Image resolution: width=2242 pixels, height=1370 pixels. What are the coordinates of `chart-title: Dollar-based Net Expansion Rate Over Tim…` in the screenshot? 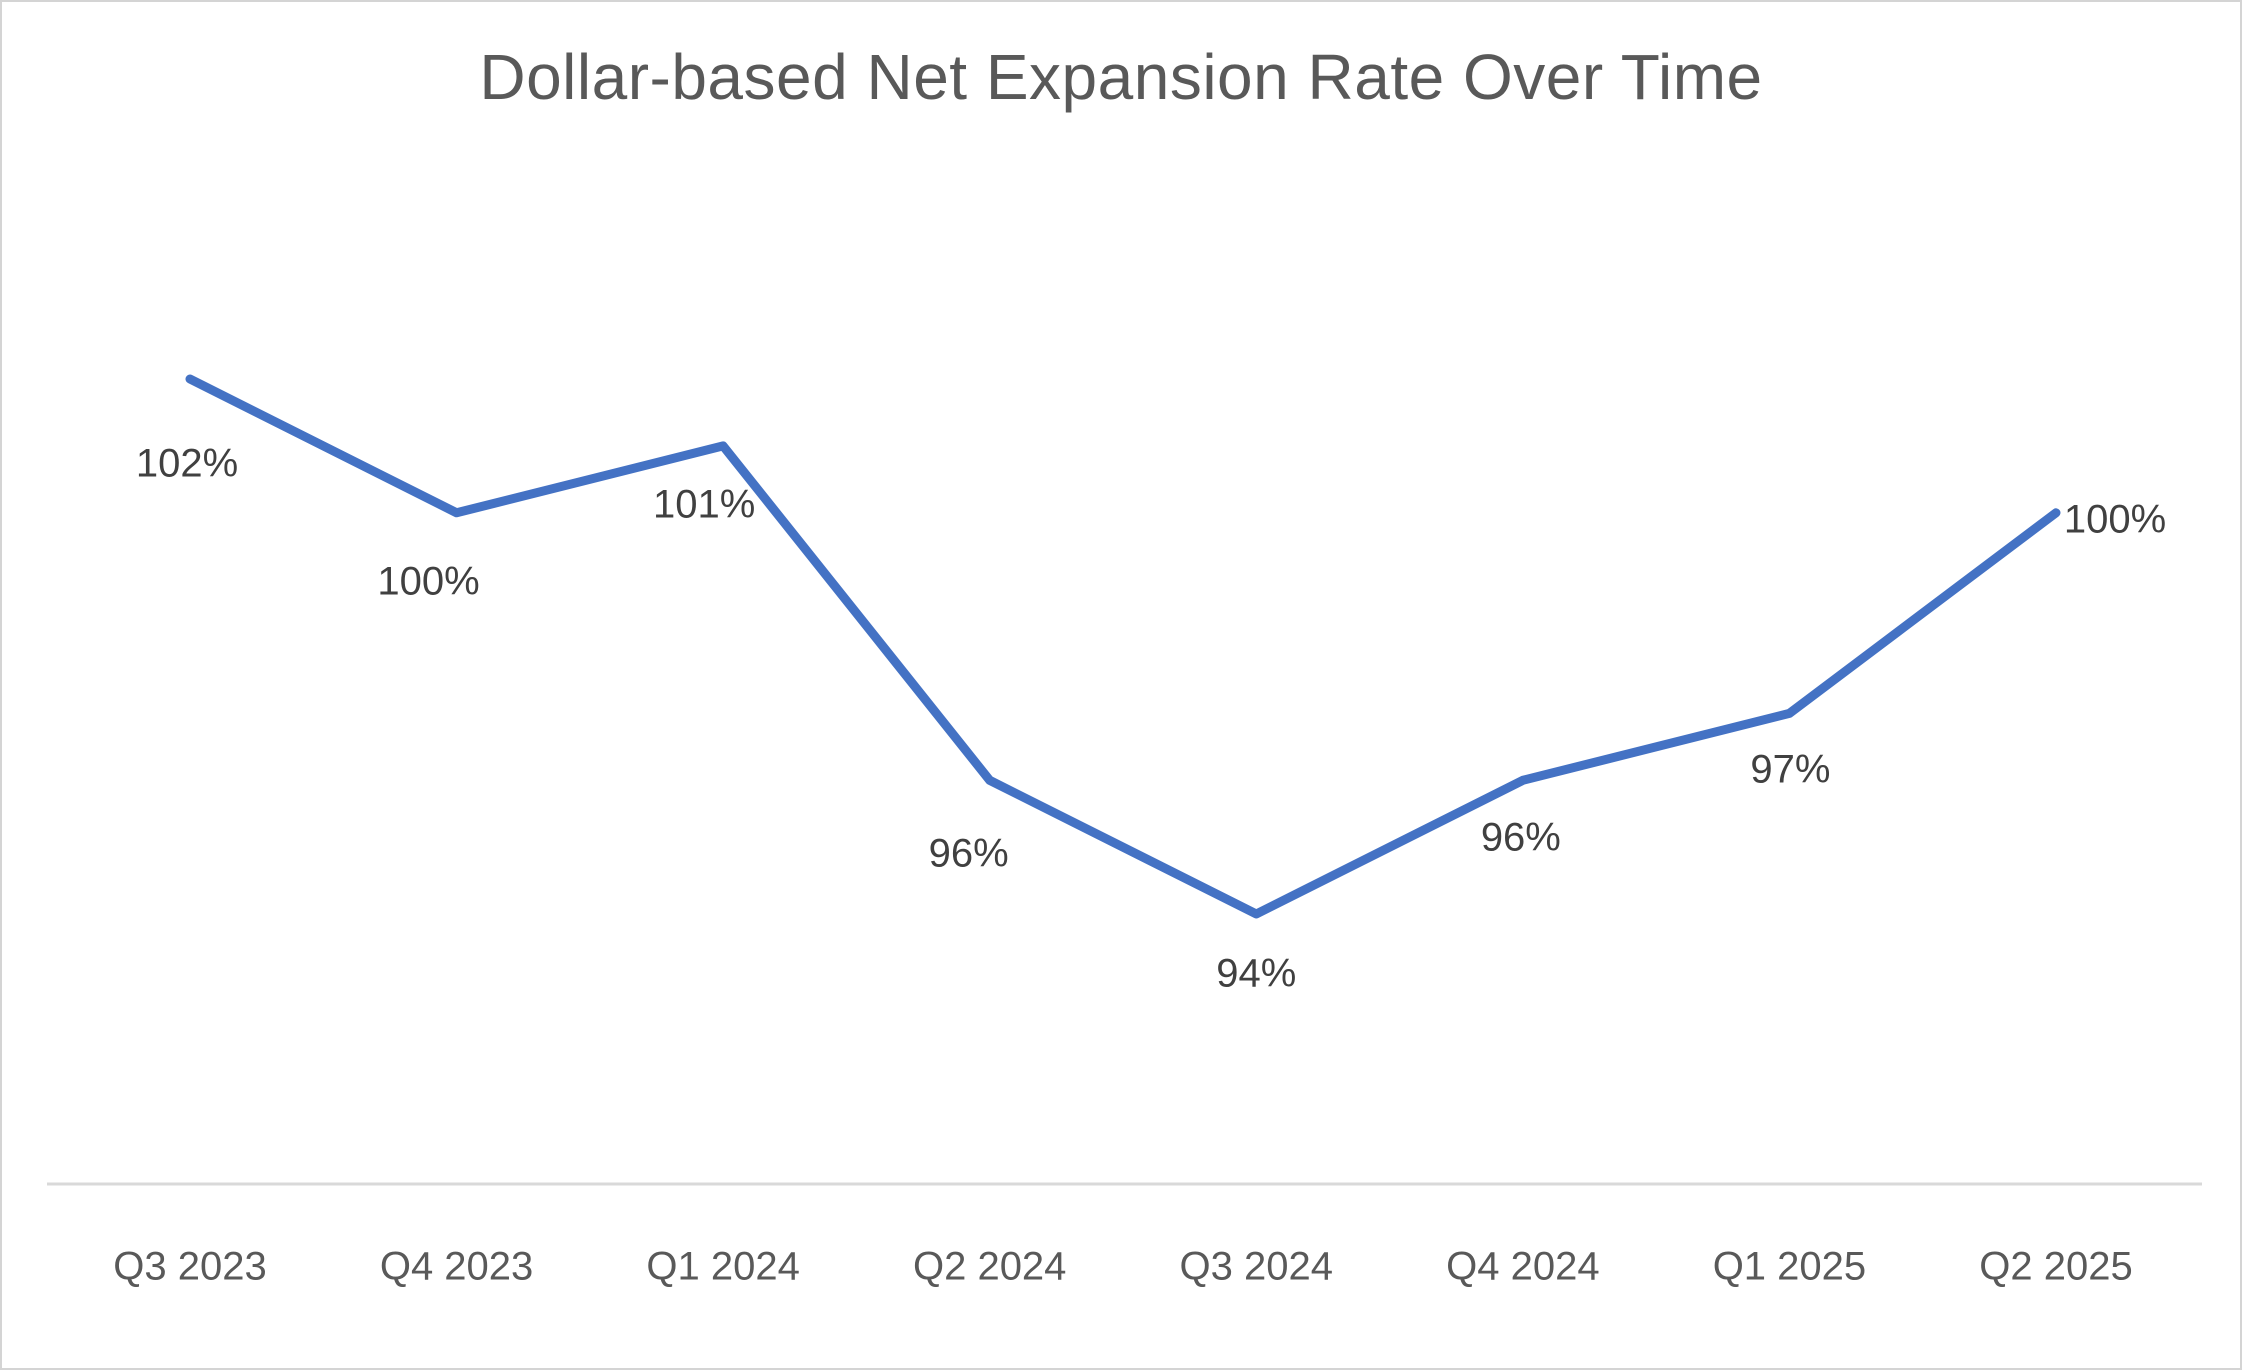 It's located at (1121, 77).